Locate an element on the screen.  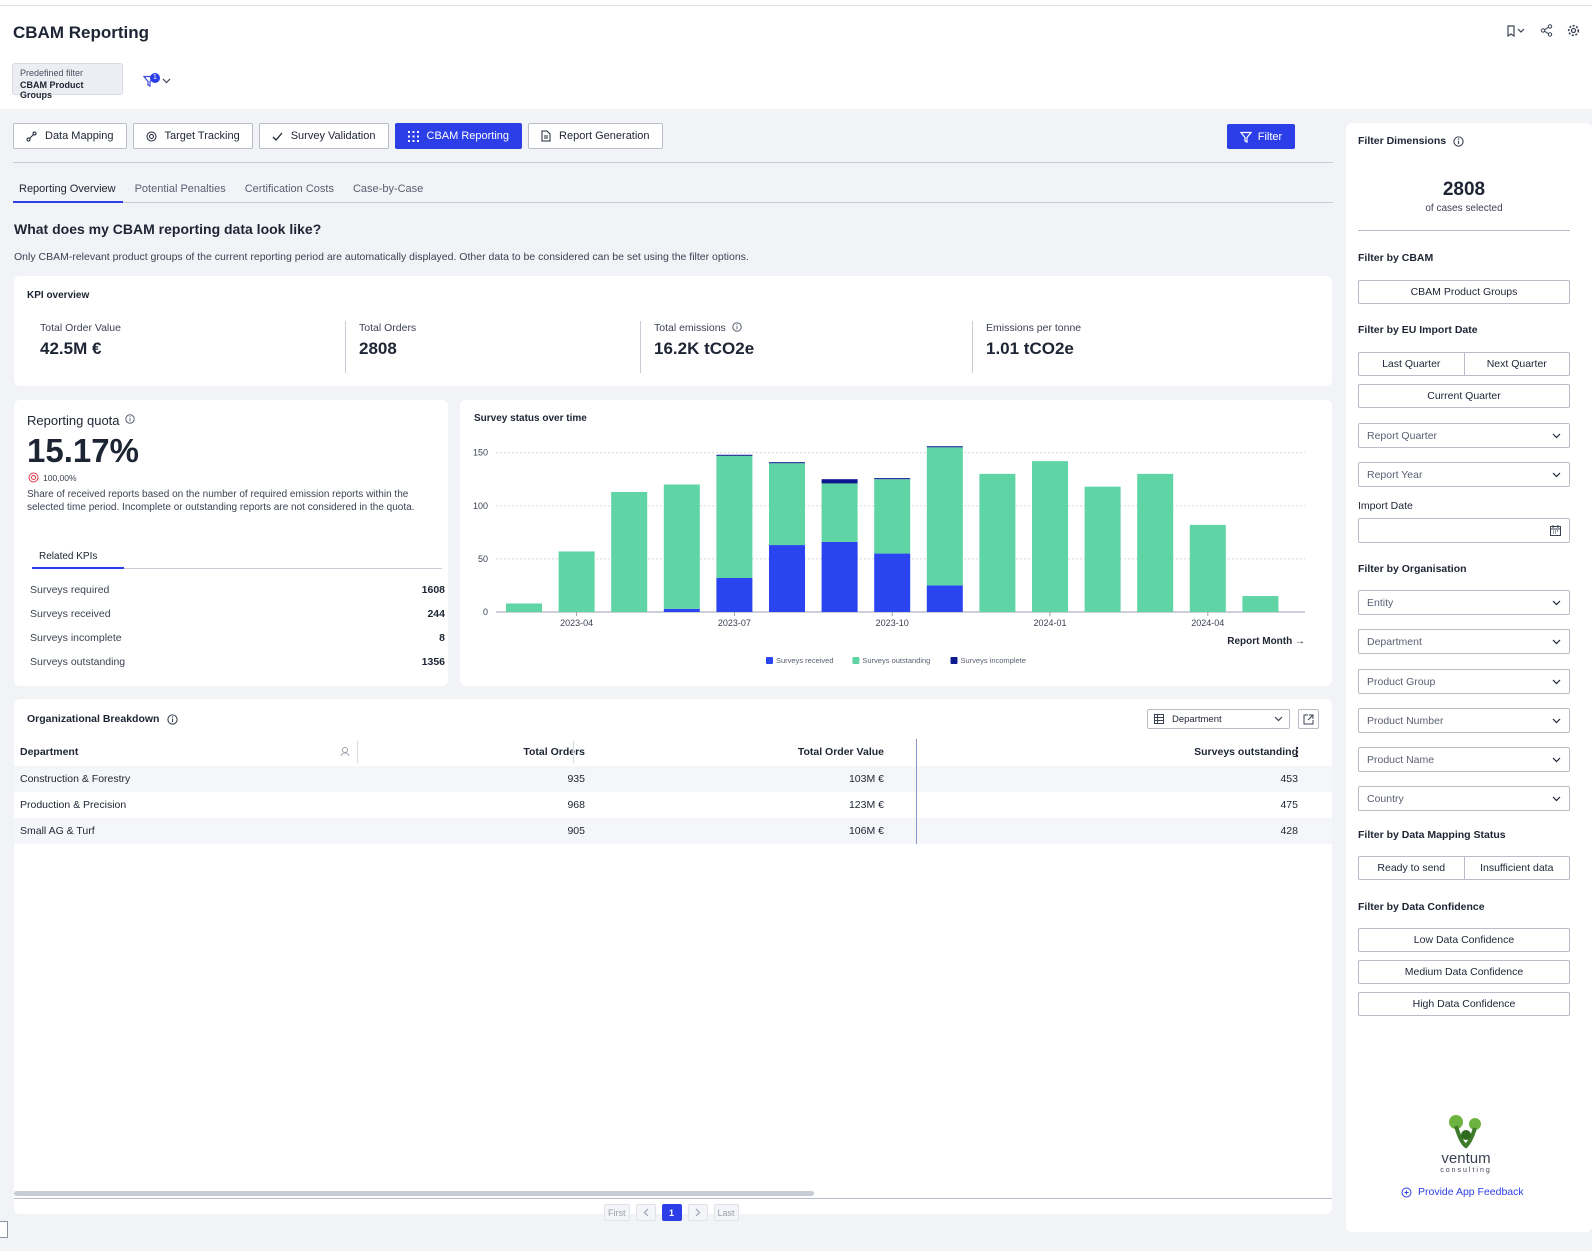
mapping-icon is located at coordinates (31, 136).